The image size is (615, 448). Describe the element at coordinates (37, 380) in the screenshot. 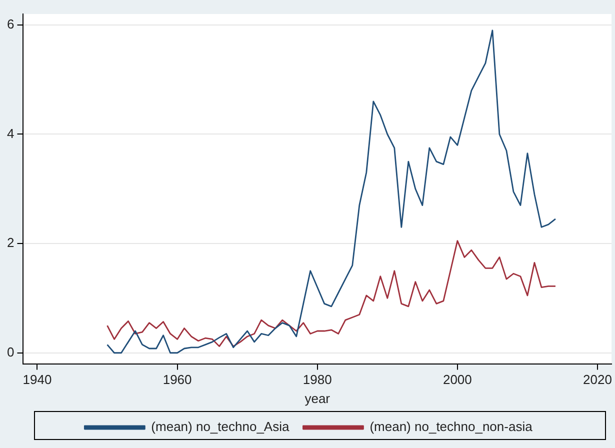

I see `x-tick-label: 1940` at that location.